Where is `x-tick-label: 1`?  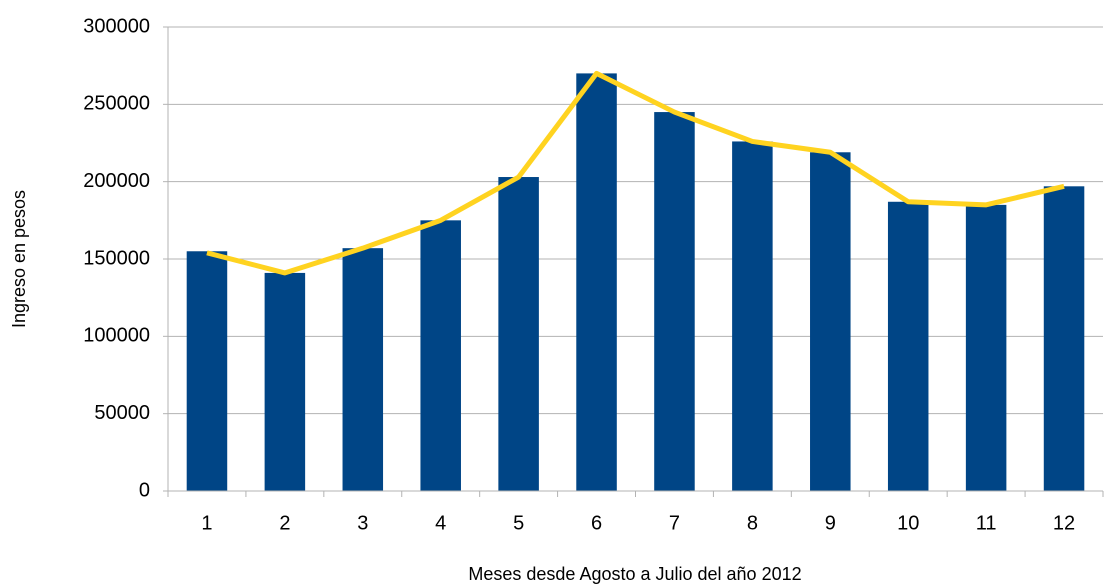
x-tick-label: 1 is located at coordinates (206, 523).